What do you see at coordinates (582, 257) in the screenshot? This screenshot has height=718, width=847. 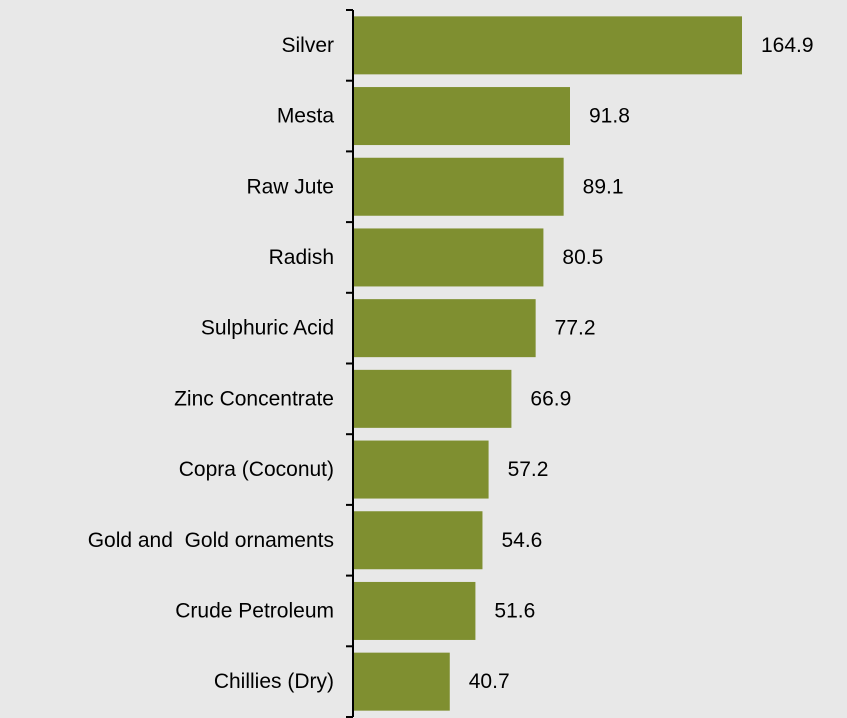 I see `value-label: 80.5` at bounding box center [582, 257].